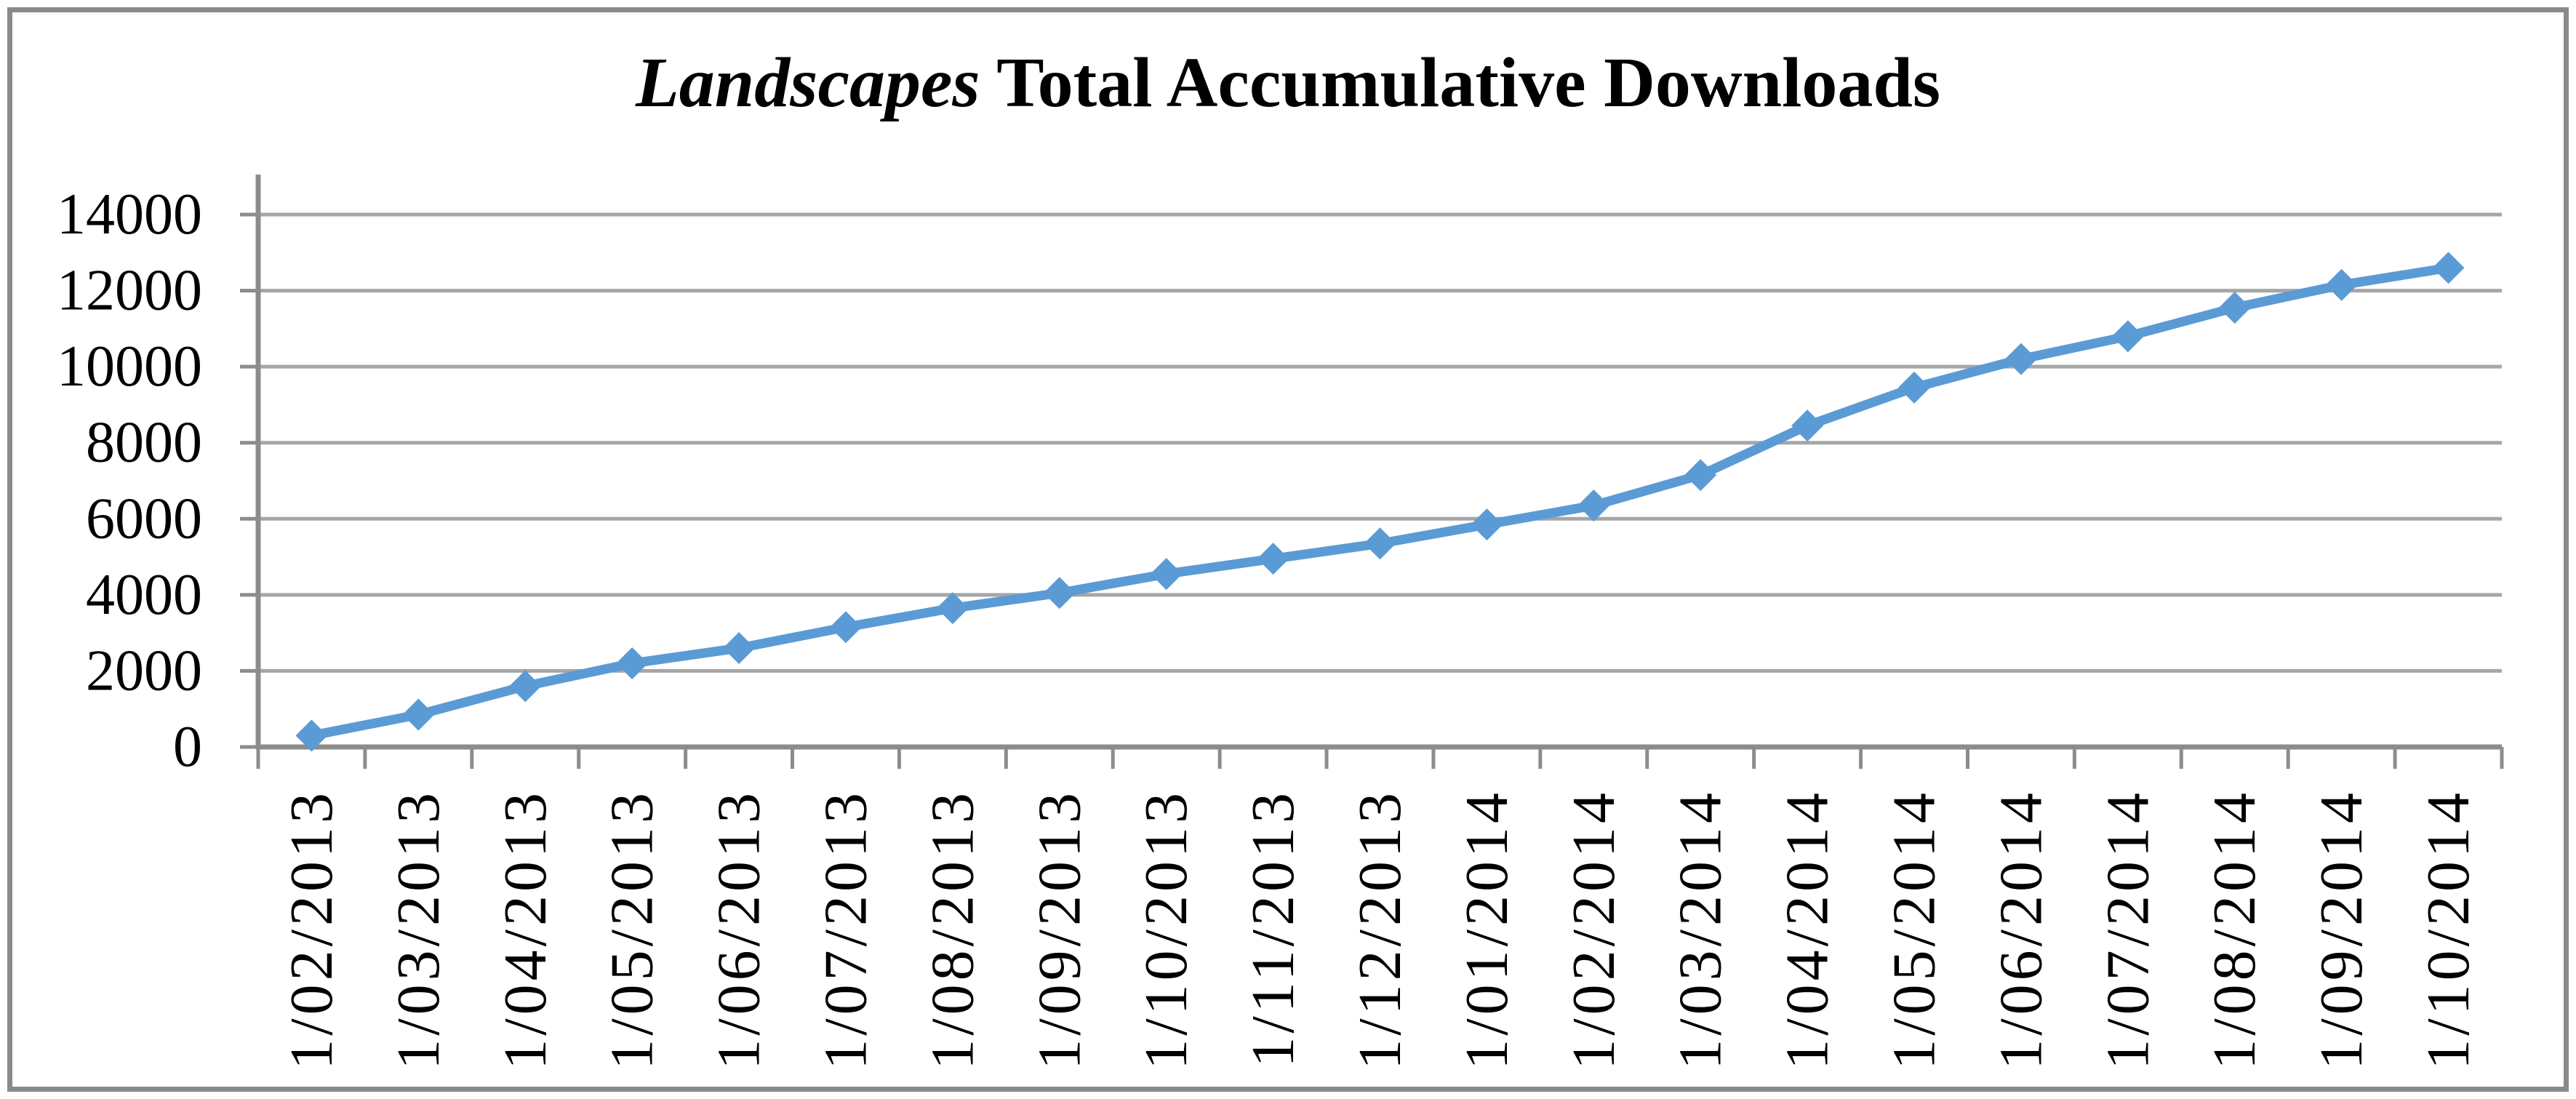  Describe the element at coordinates (525, 930) in the screenshot. I see `x-tick-label: 1/04/2013` at that location.